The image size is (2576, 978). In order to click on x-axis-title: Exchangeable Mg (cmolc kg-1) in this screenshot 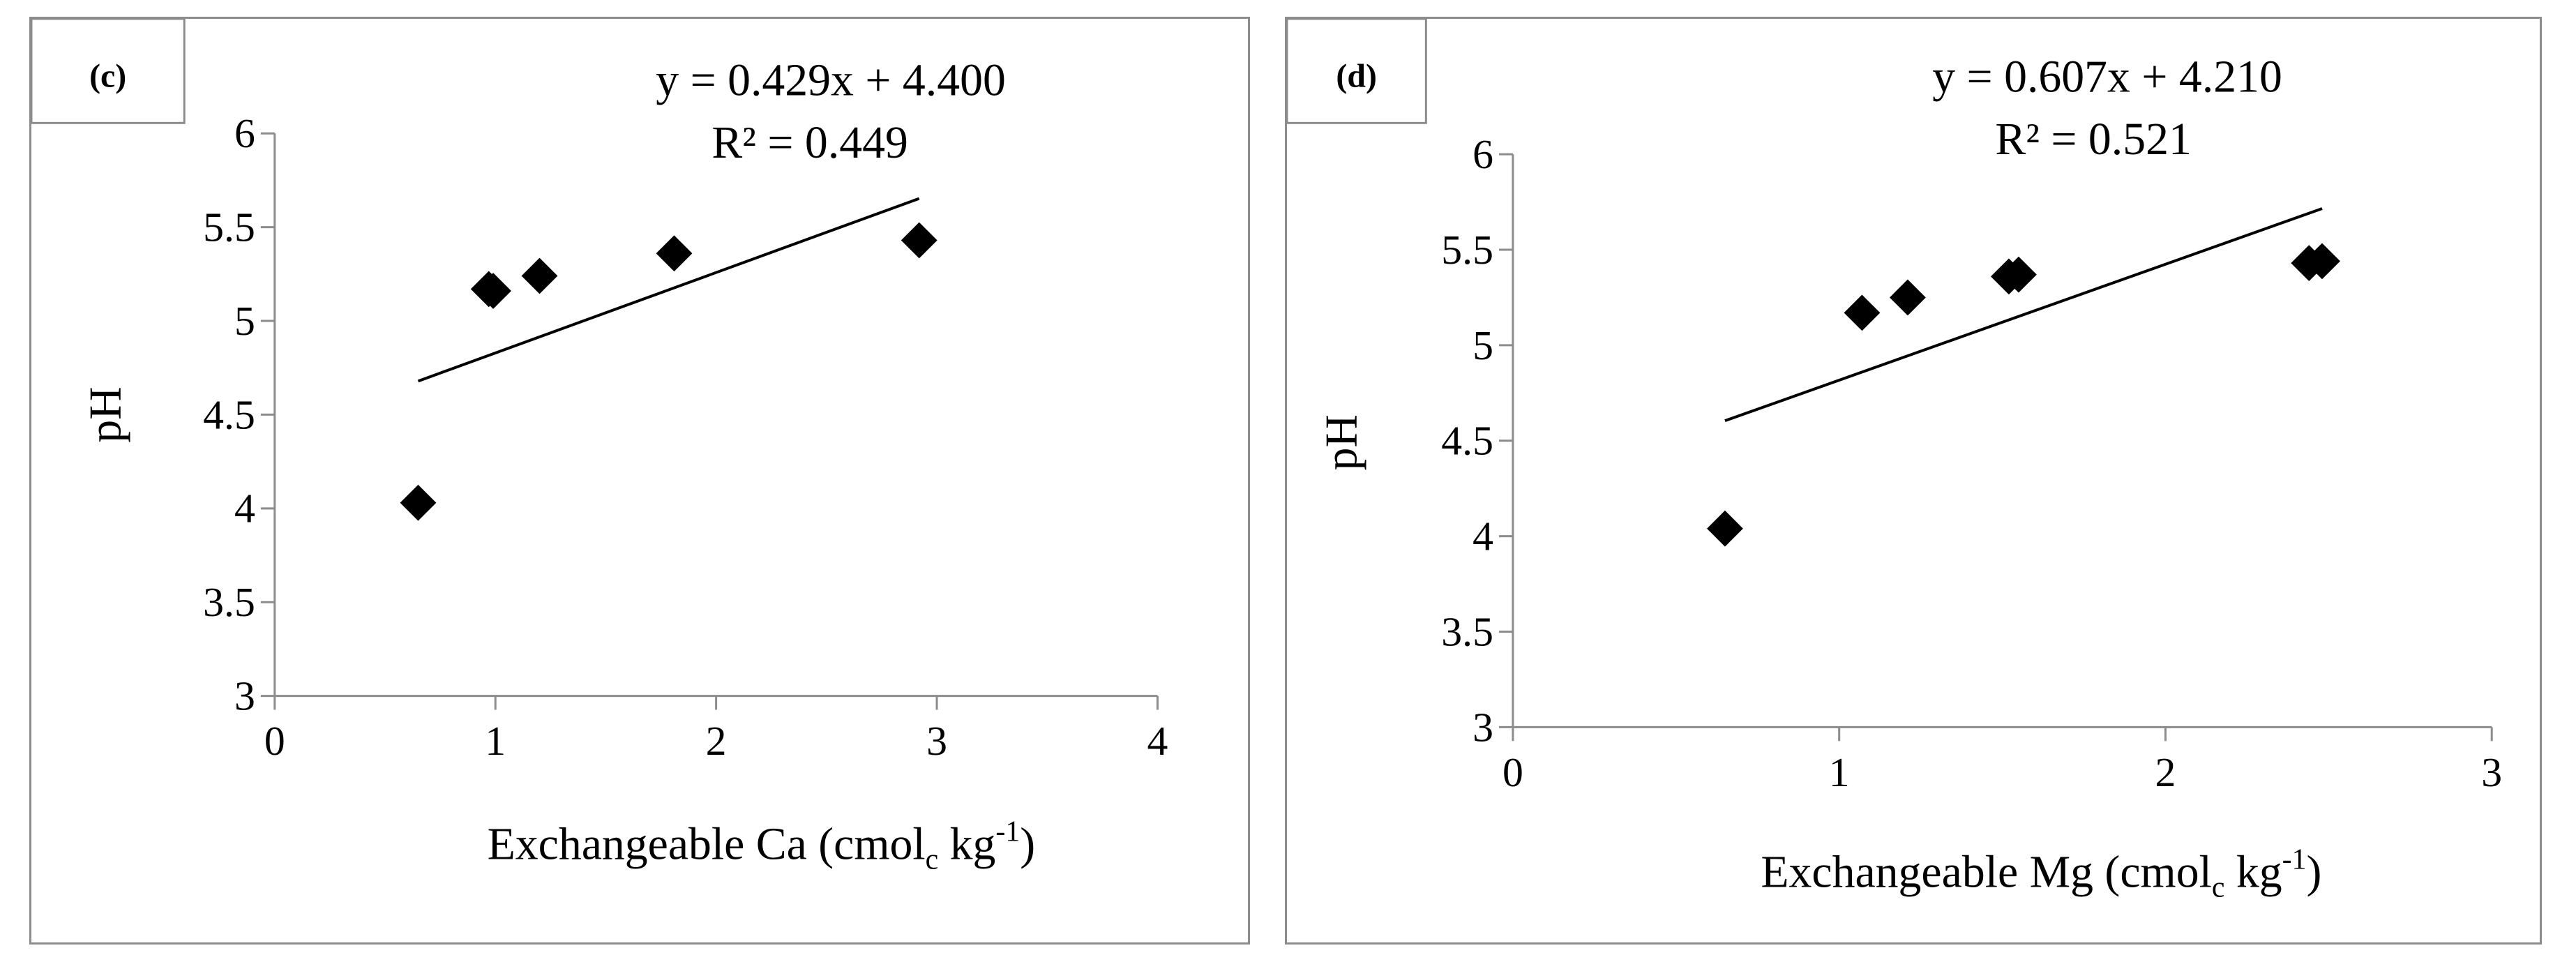, I will do `click(2041, 873)`.